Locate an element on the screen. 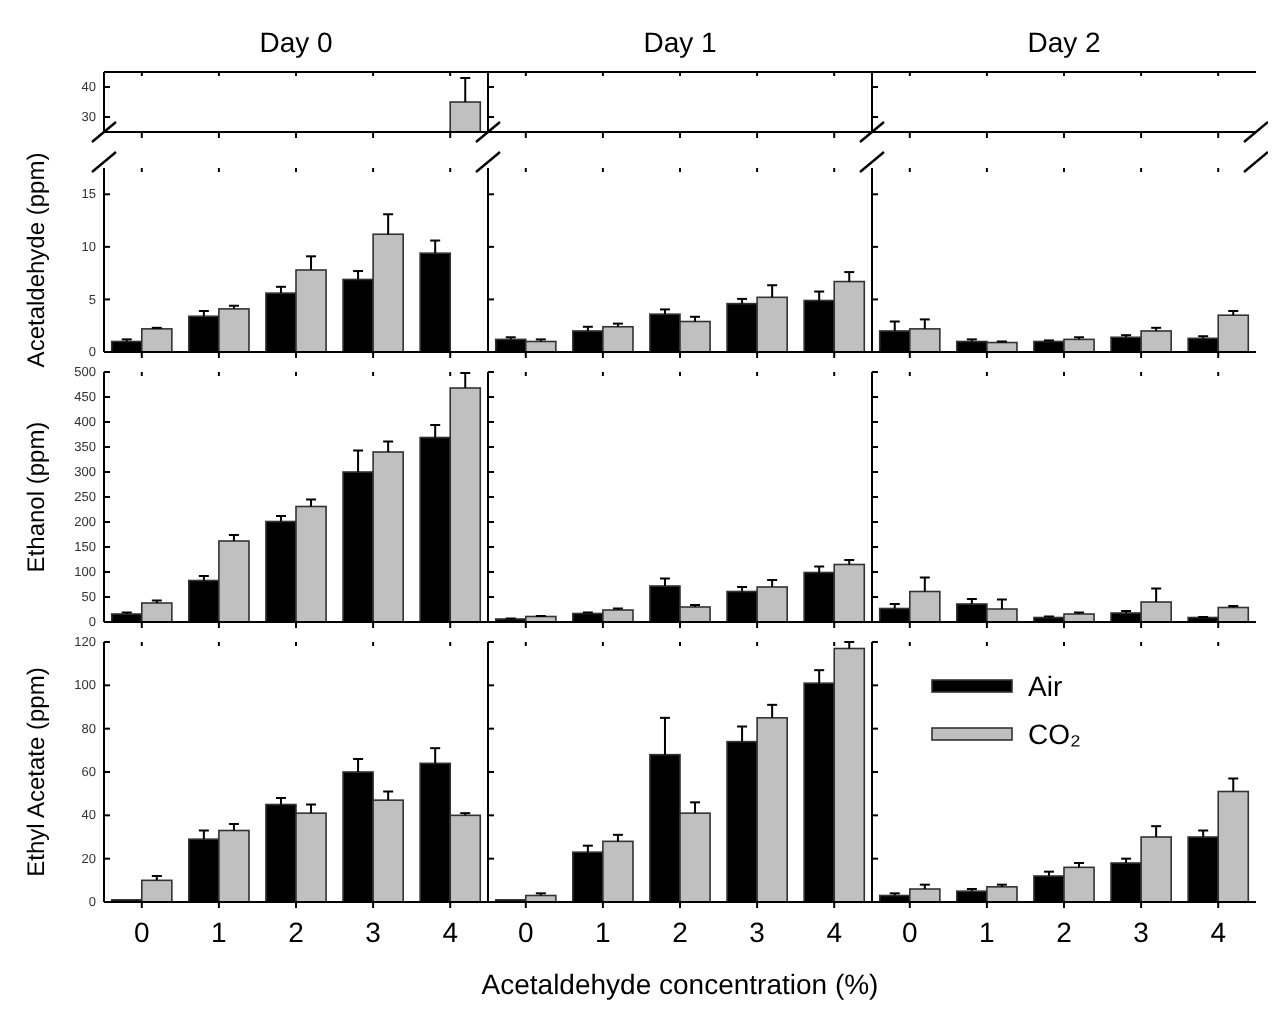 The image size is (1284, 1020). y-axis-title: Acetaldehyde (ppm) is located at coordinates (36, 260).